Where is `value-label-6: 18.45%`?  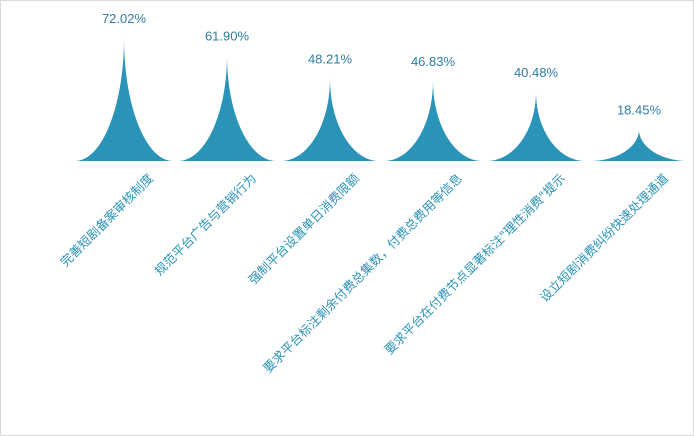
value-label-6: 18.45% is located at coordinates (639, 109).